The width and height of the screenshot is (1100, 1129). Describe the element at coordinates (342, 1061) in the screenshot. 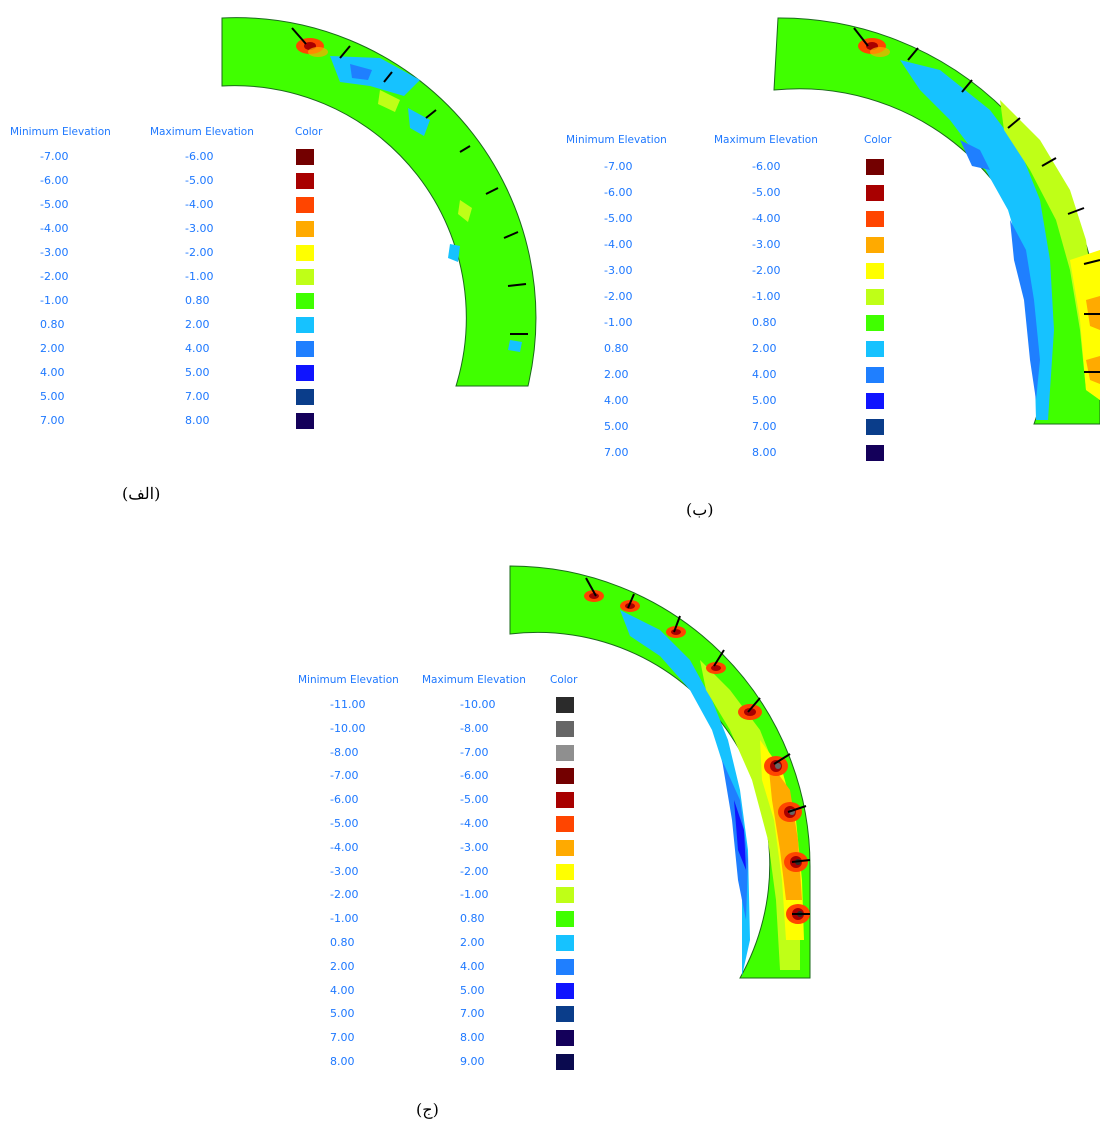

I see `legend-min-value: 8.00` at that location.